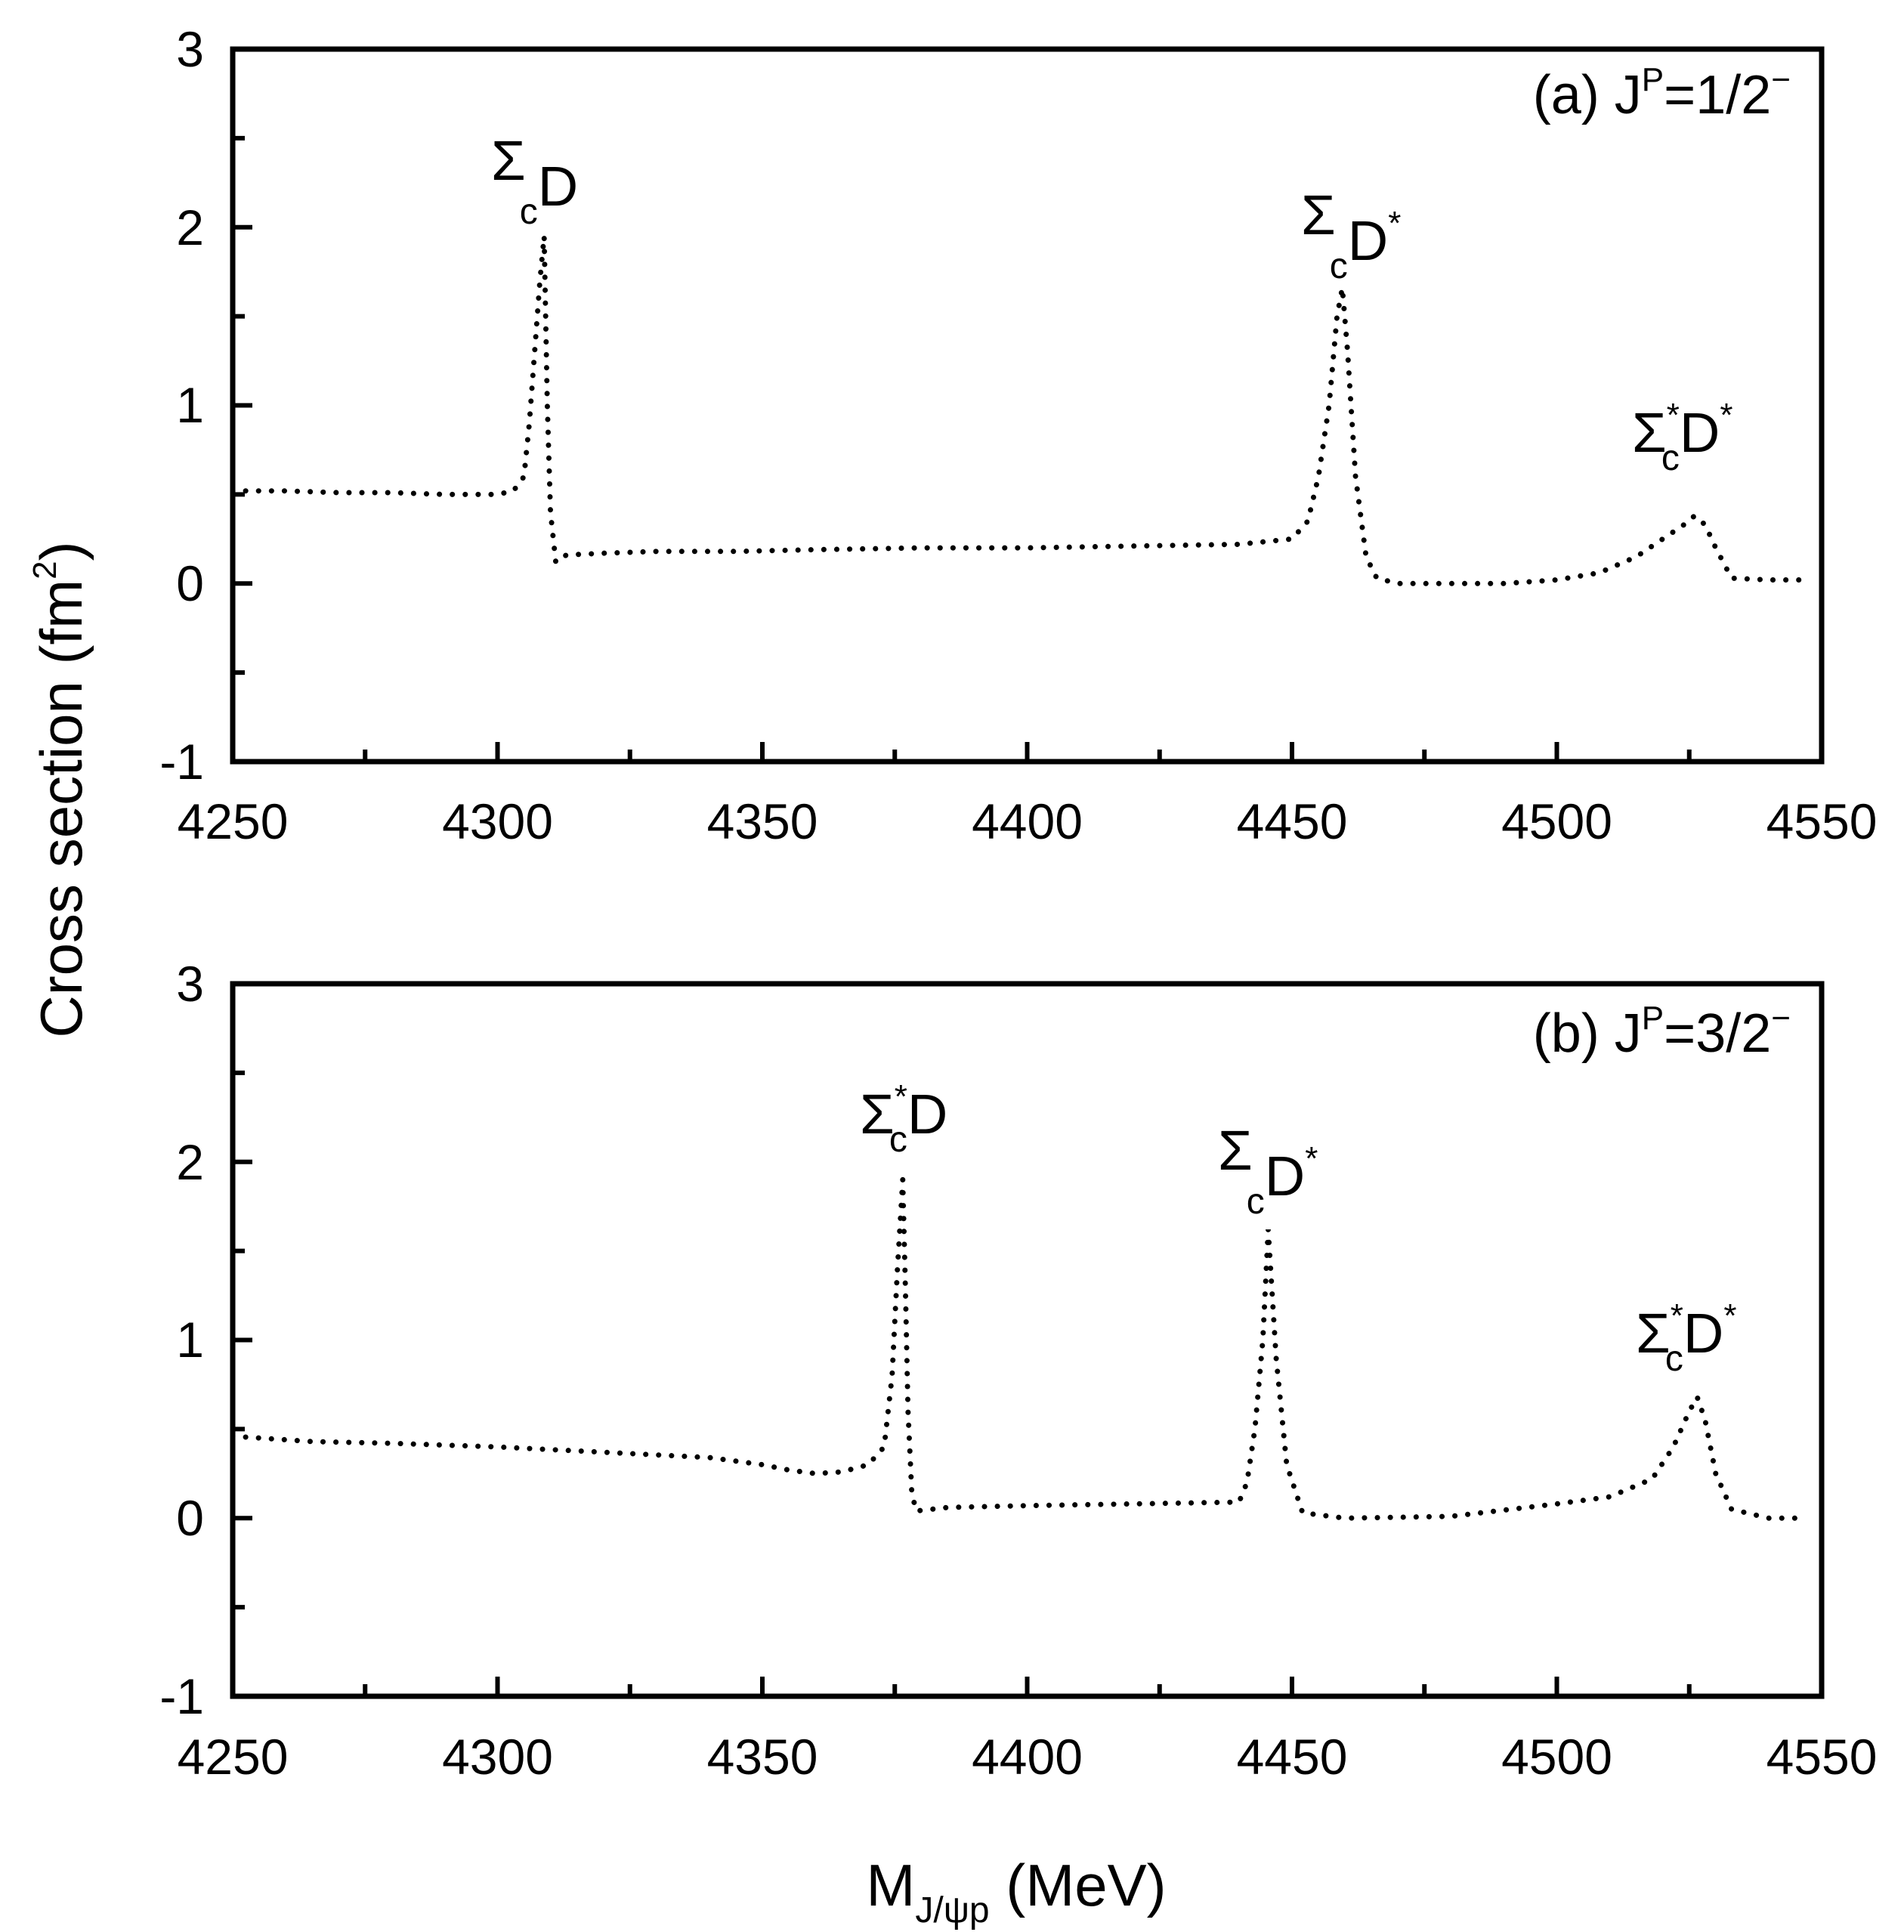 This screenshot has height=1932, width=1904. What do you see at coordinates (1662, 1032) in the screenshot?
I see `panel-label: (b) JP=3/2−` at bounding box center [1662, 1032].